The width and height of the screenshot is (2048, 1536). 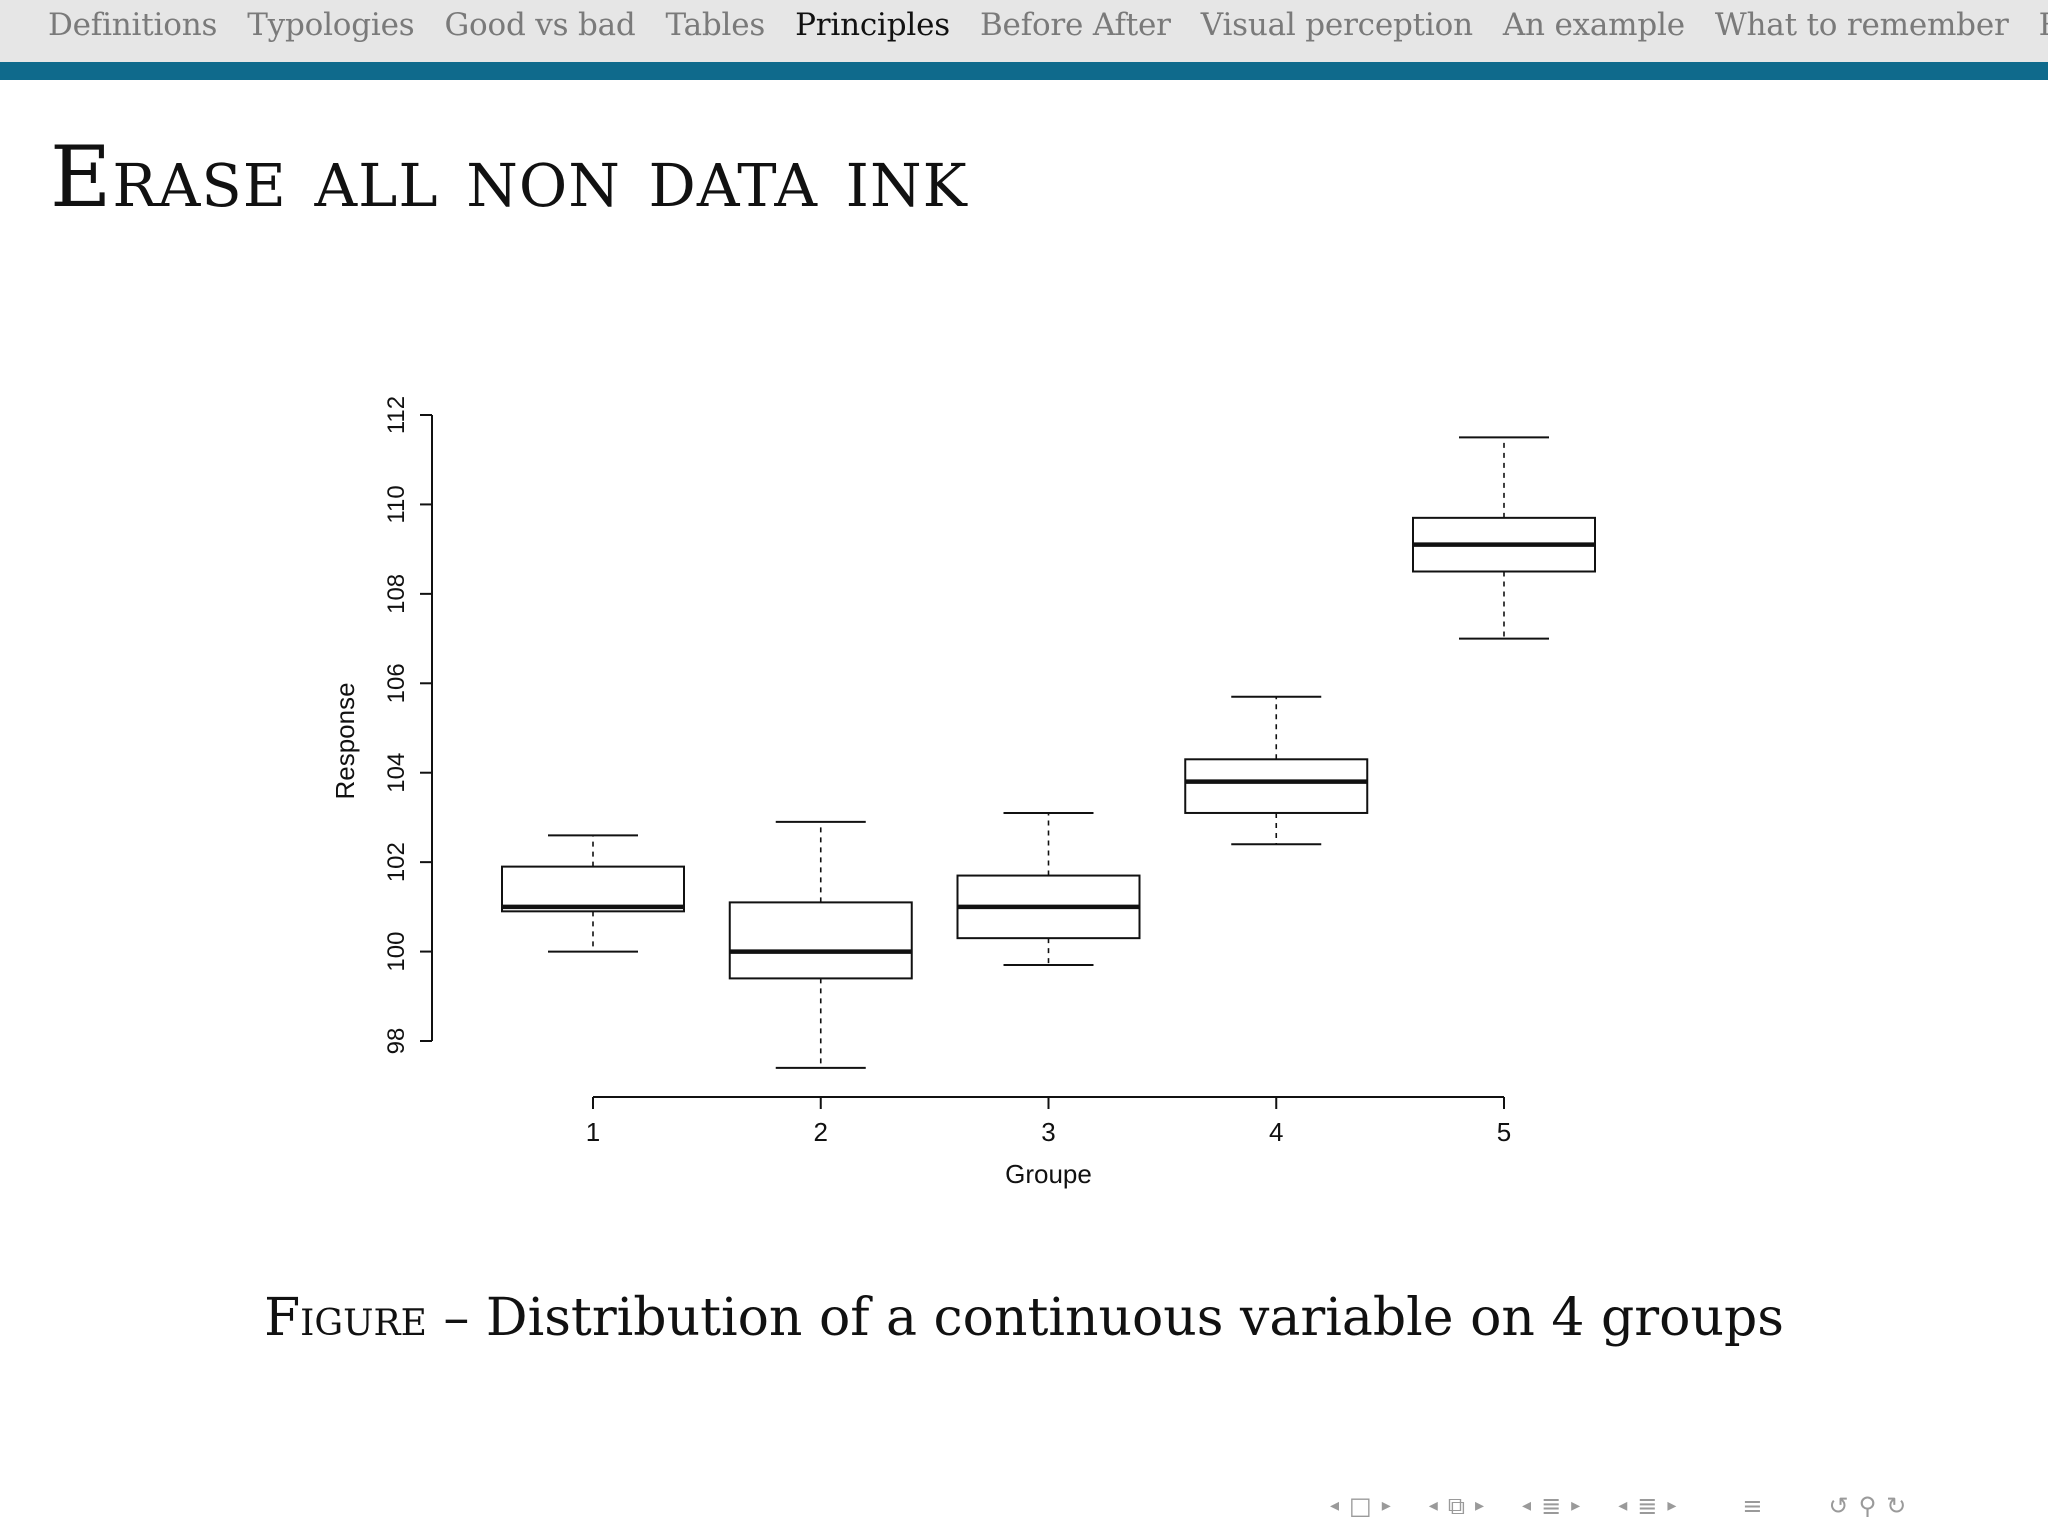 I want to click on nav-tab-before-after: Before After, so click(x=1075, y=25).